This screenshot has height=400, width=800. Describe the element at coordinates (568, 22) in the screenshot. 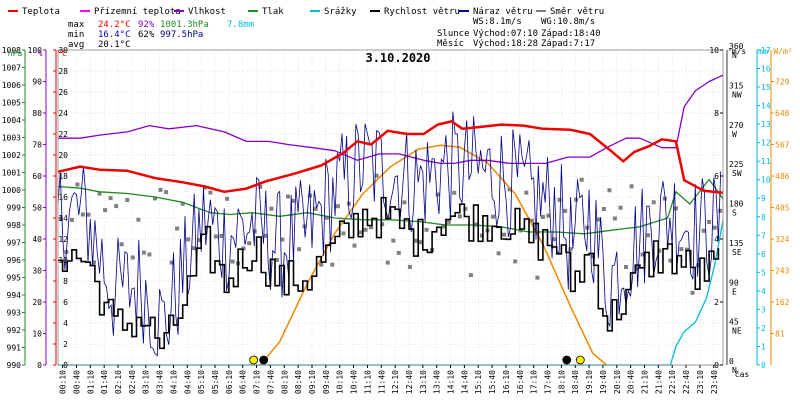

I see `stat-wind-gust: WG:10.8m/s` at that location.